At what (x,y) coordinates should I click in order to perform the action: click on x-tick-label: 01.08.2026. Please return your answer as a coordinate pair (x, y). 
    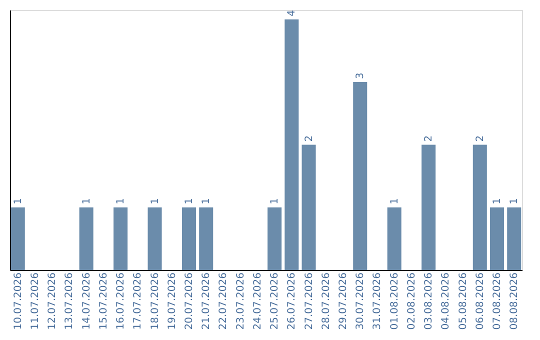
    Looking at the image, I should click on (394, 301).